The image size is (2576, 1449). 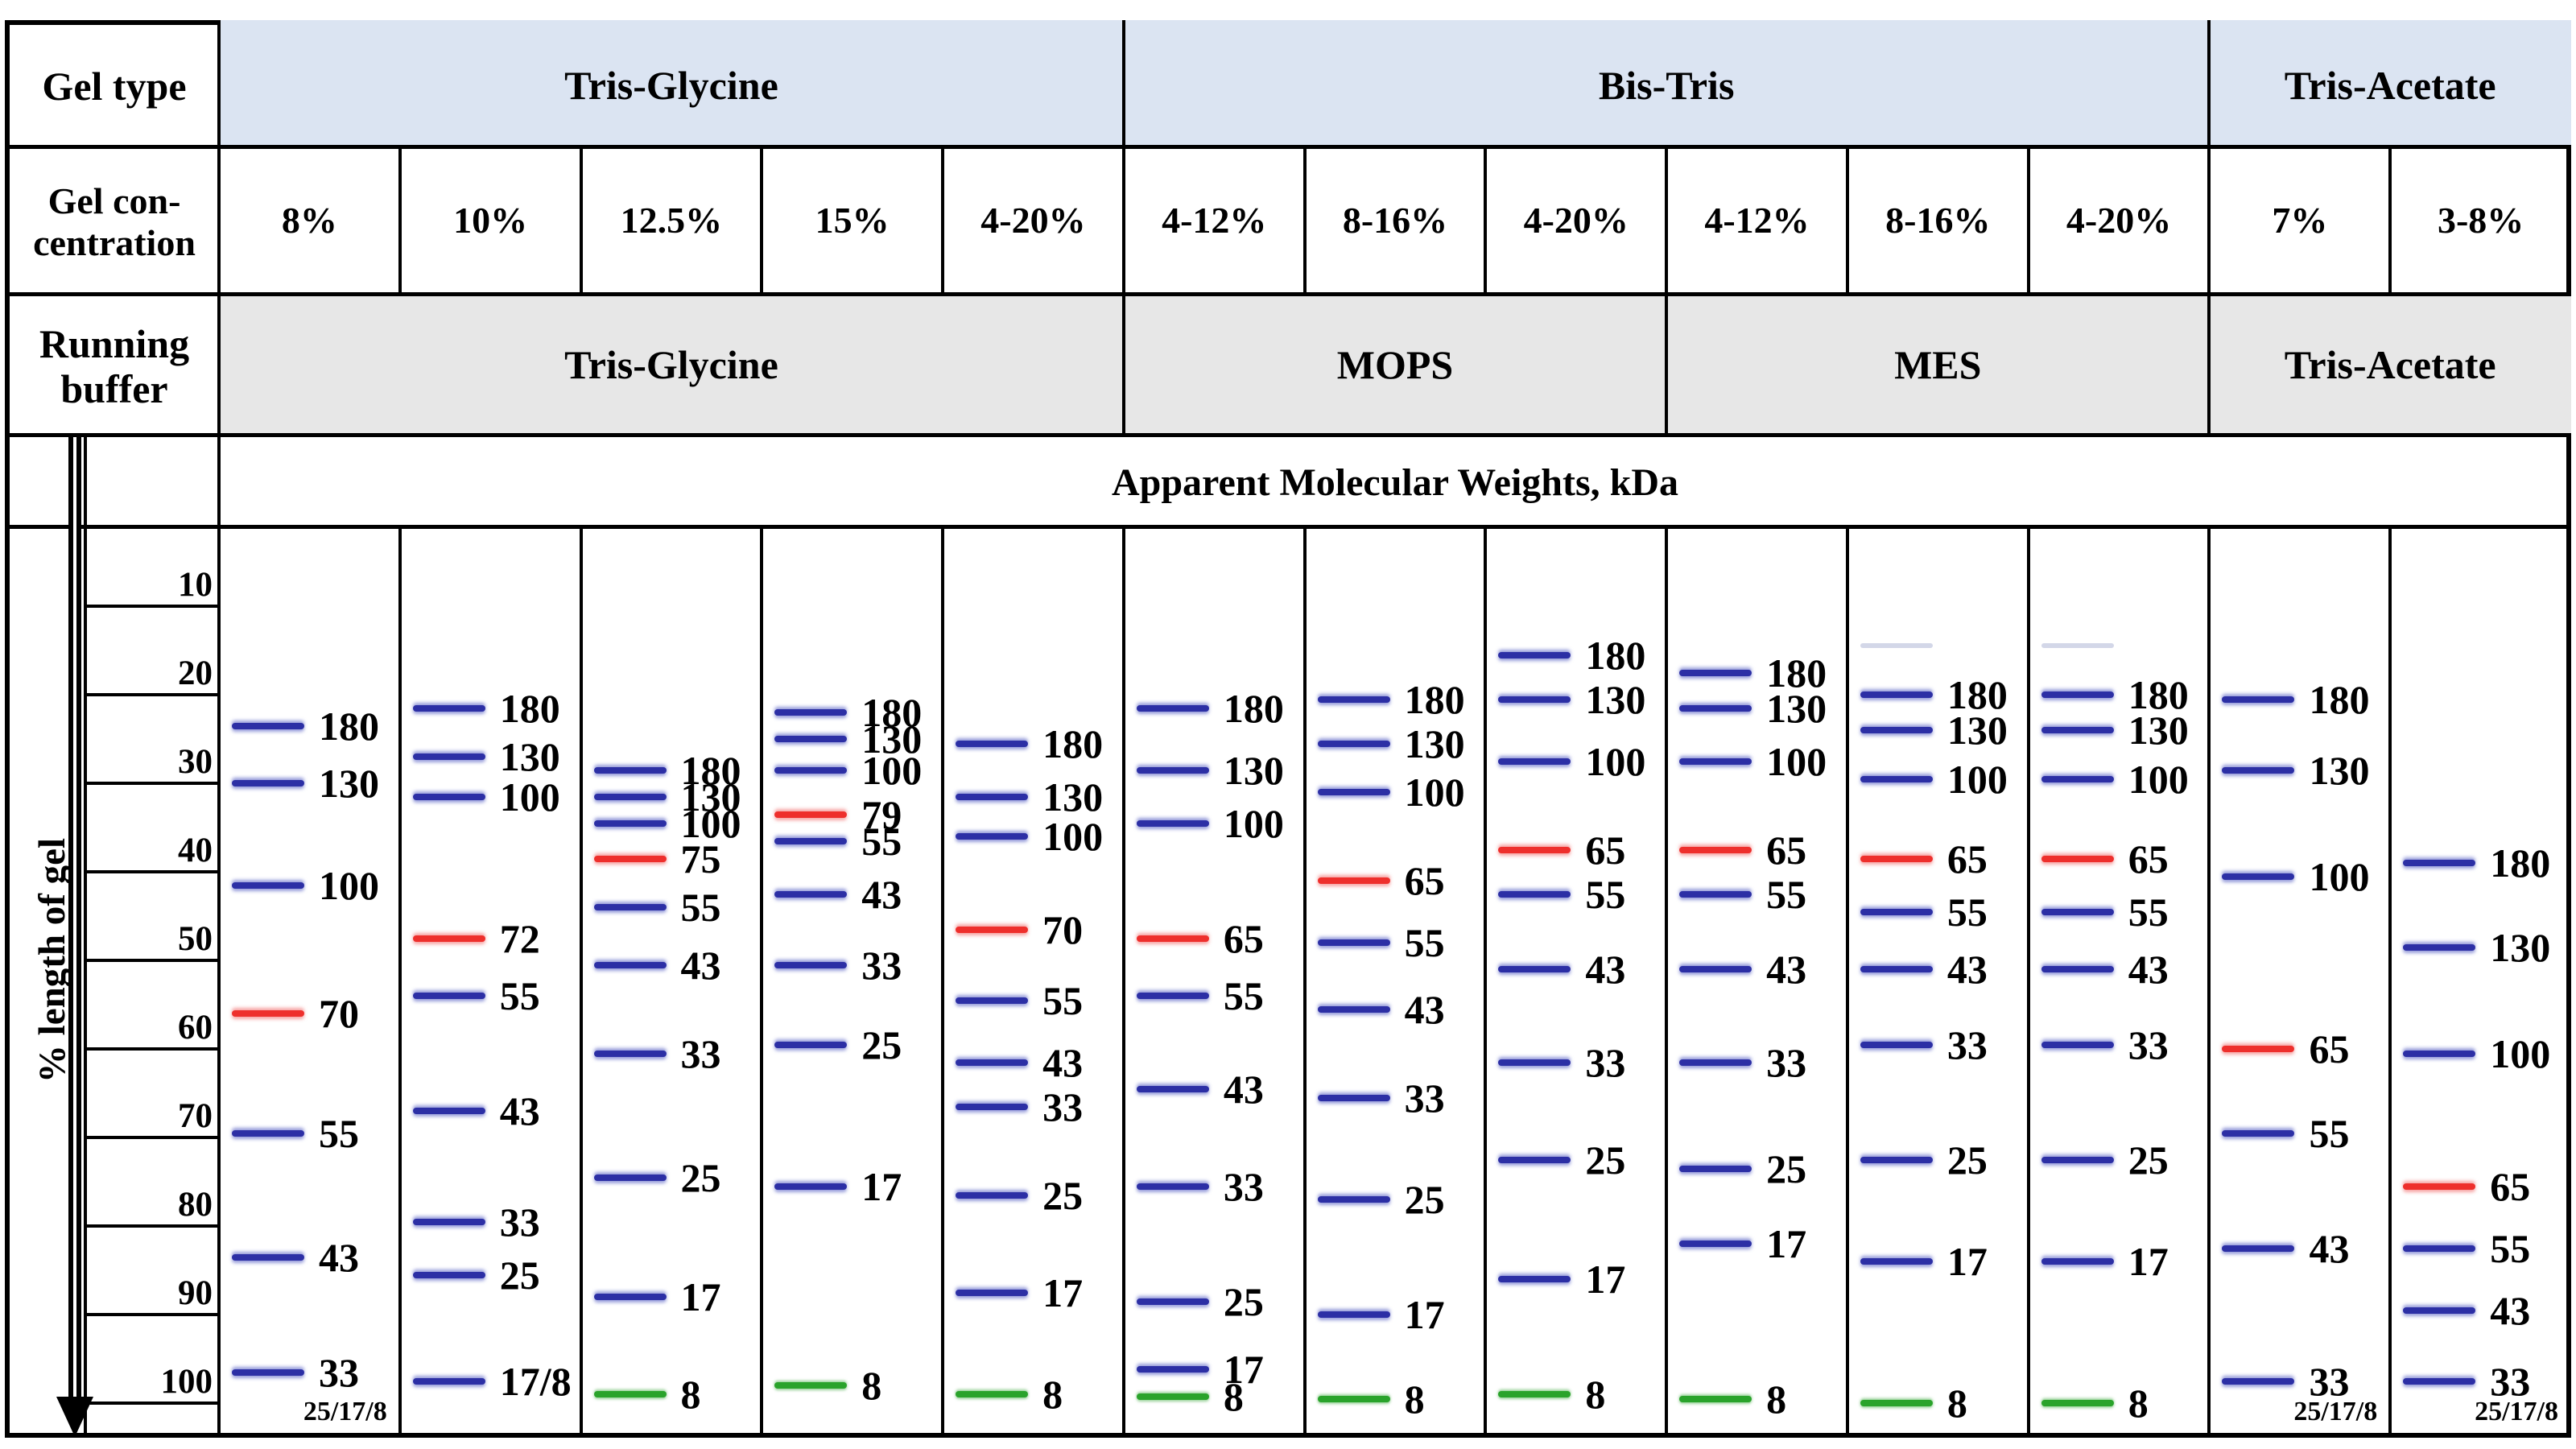 I want to click on band-label: 33, so click(x=882, y=965).